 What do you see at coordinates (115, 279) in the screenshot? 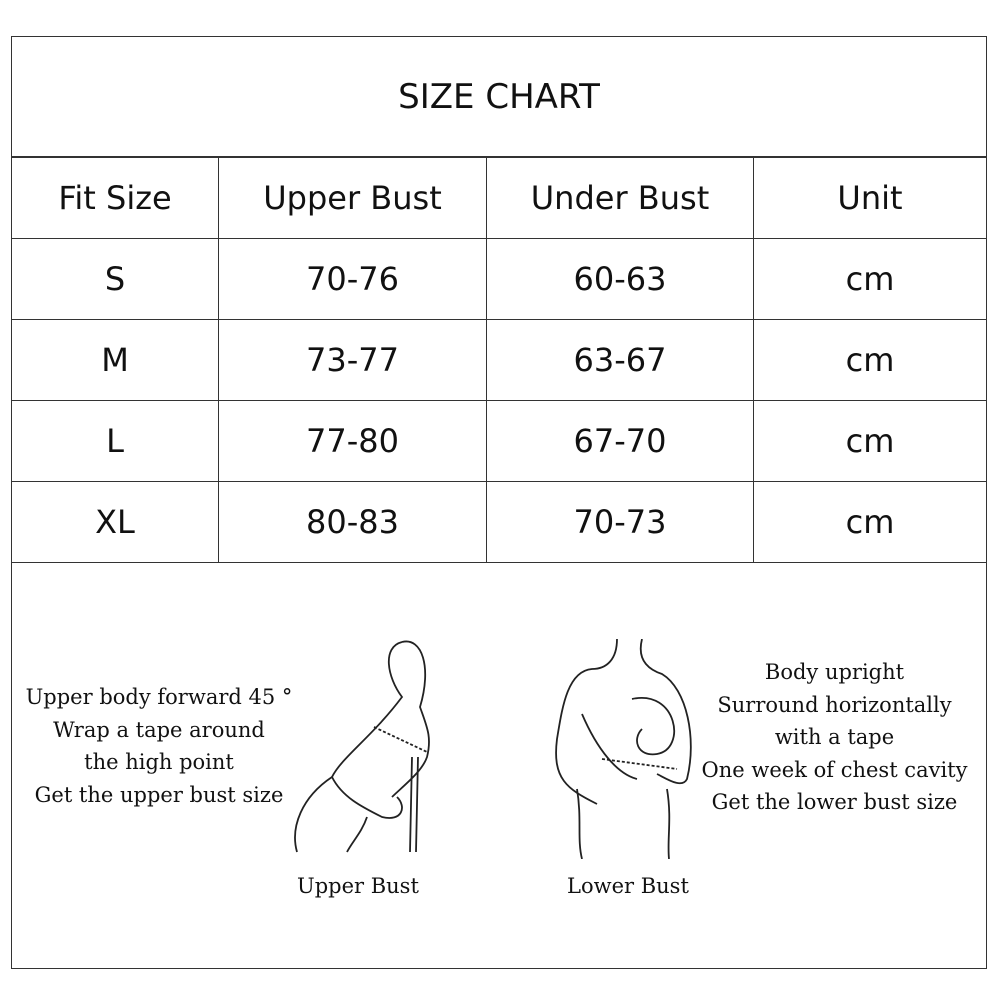
I see `table-cell: S` at bounding box center [115, 279].